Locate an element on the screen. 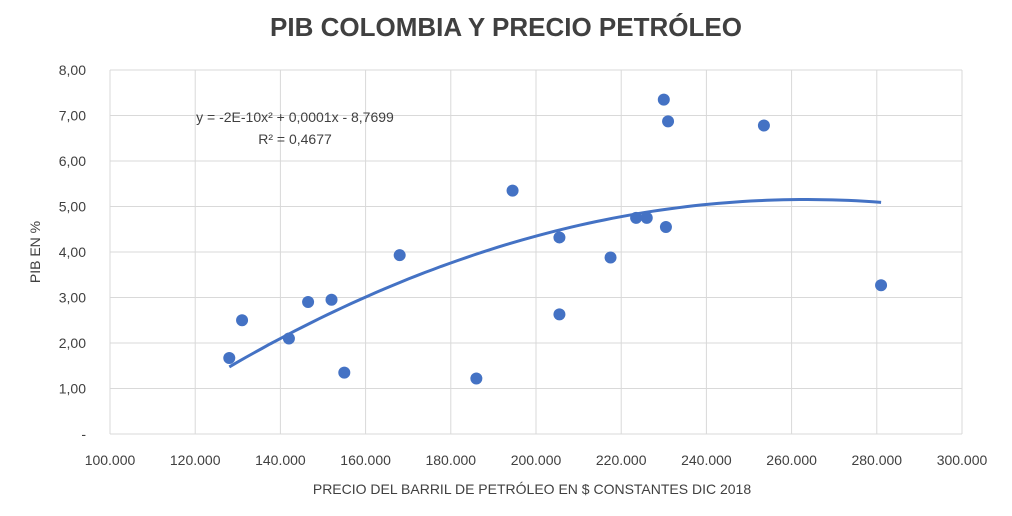 This screenshot has height=516, width=1012. x-tick-label: 260.000 is located at coordinates (791, 460).